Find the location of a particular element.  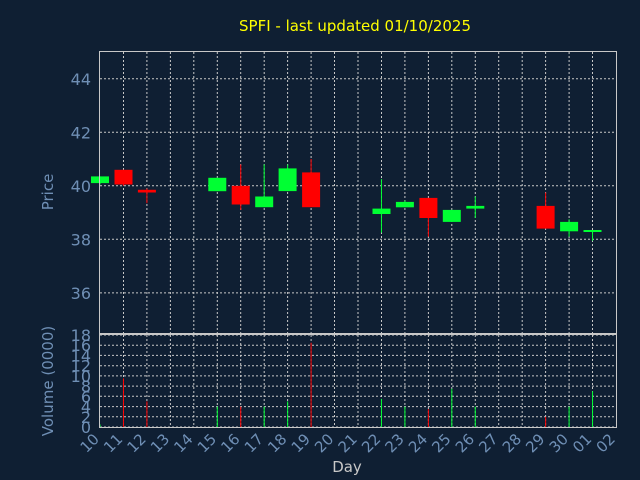

volume-tick-label: 18 is located at coordinates (81, 335).